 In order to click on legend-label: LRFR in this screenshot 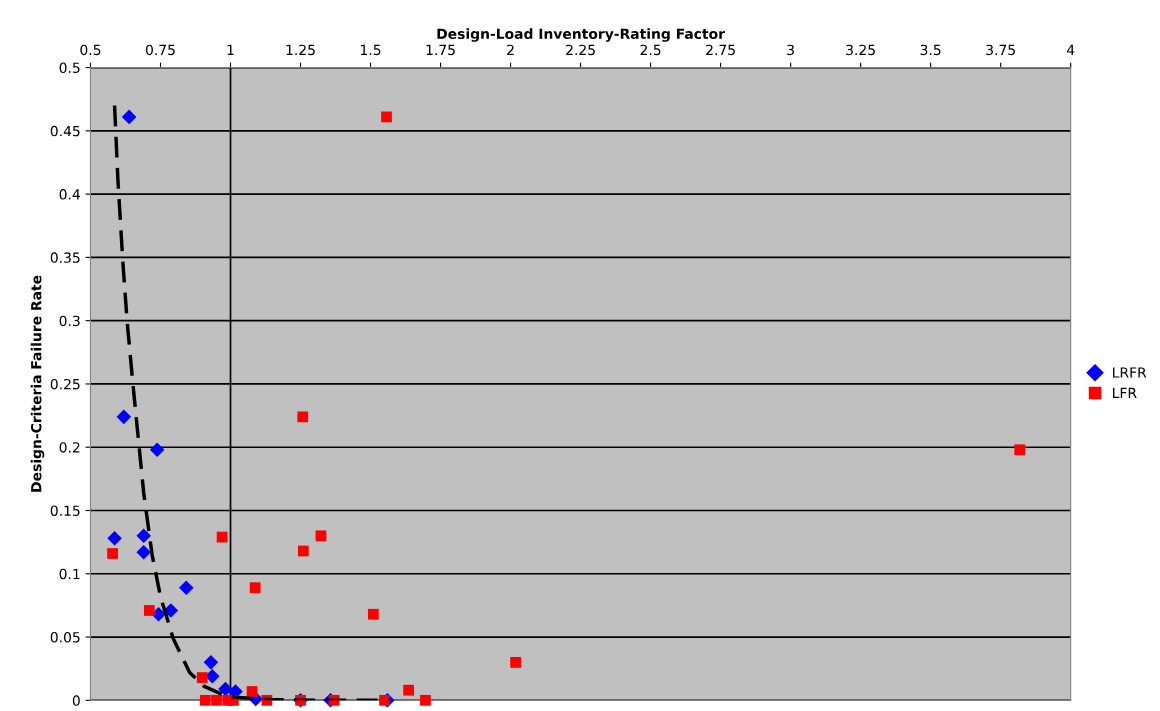, I will do `click(1130, 372)`.